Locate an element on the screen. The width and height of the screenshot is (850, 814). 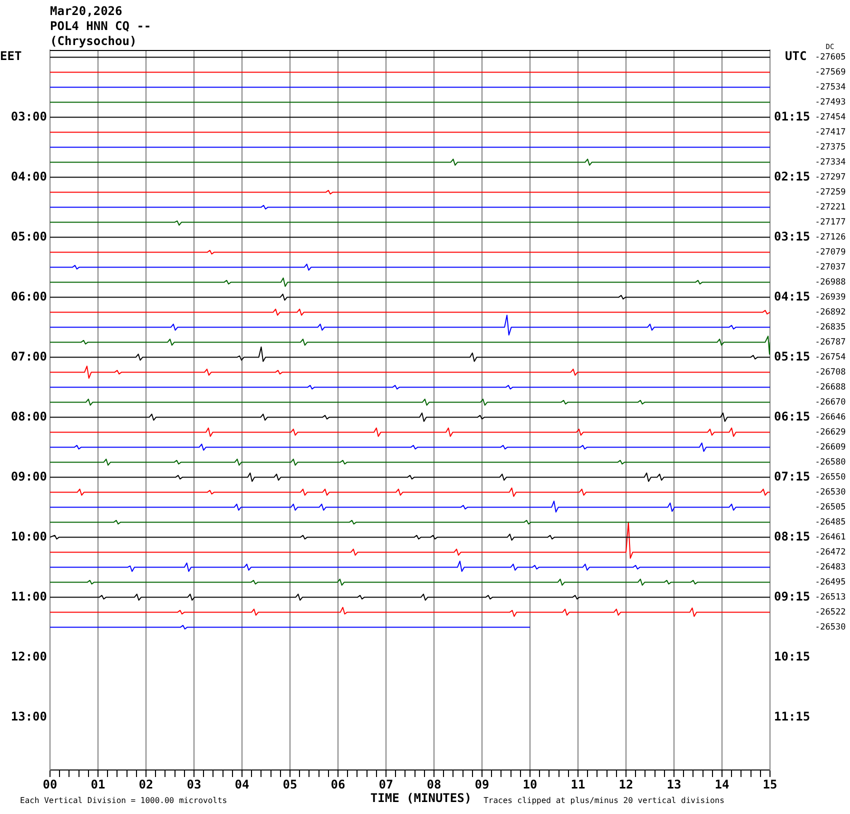
x-tick-label: 15 is located at coordinates (770, 784).